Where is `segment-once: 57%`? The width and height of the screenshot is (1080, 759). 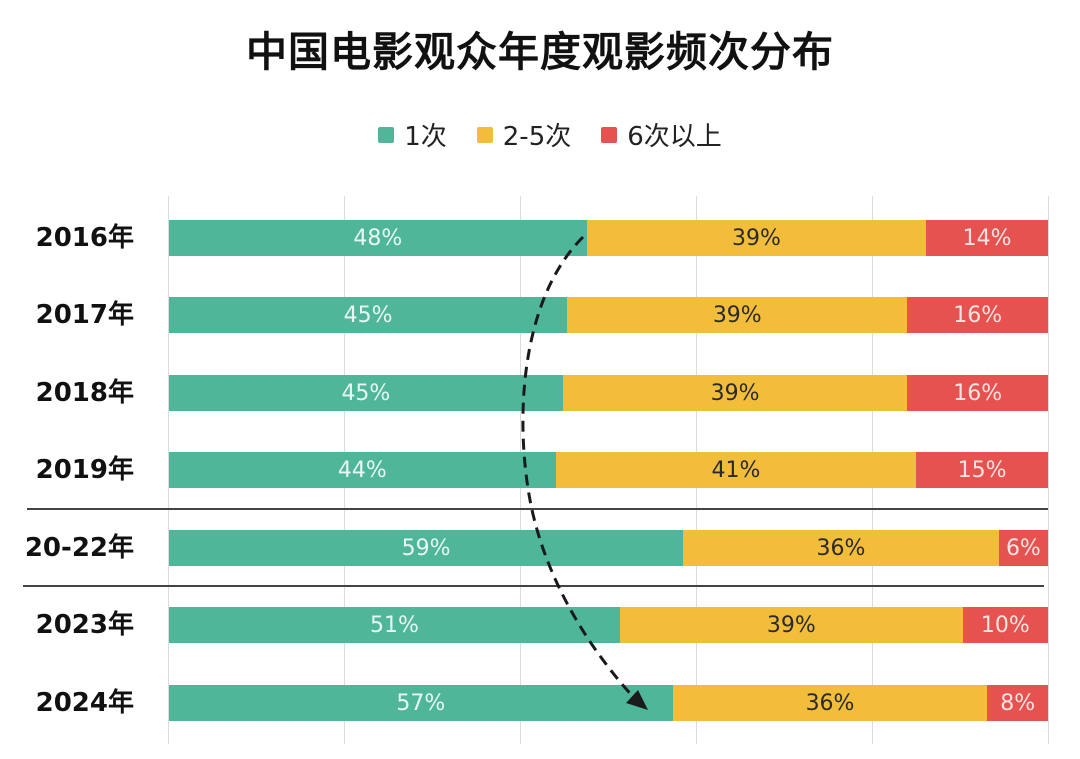
segment-once: 57% is located at coordinates (421, 703).